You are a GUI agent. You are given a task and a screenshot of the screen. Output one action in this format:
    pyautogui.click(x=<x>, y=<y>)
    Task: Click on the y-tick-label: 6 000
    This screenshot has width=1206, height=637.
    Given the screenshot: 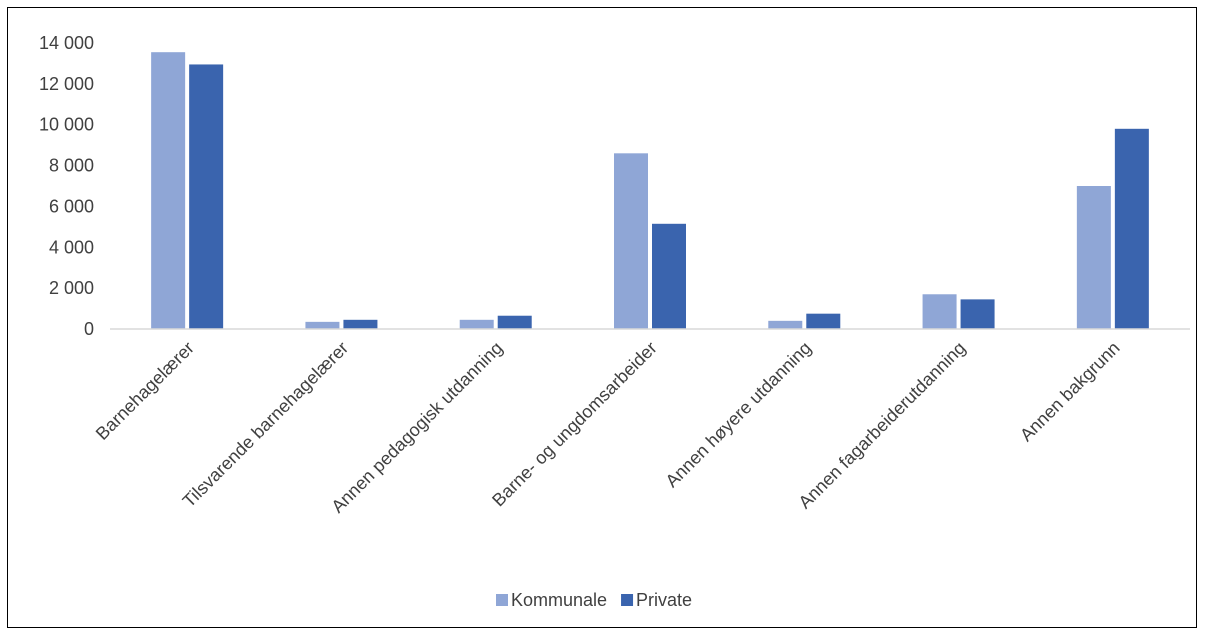 What is the action you would take?
    pyautogui.click(x=71, y=206)
    